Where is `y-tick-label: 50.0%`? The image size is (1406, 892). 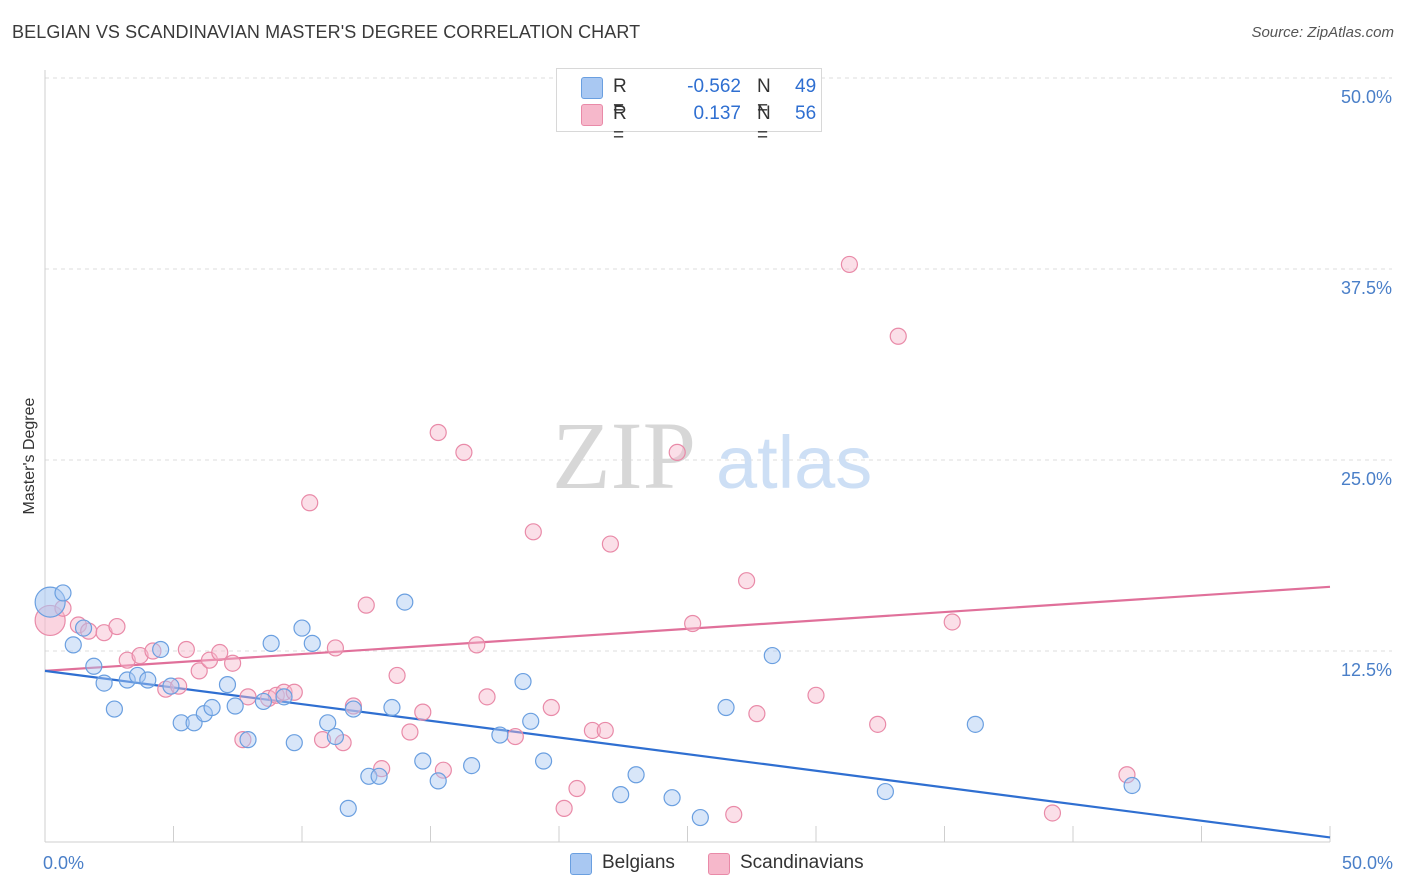
y-tick-label: 50.0% is located at coordinates (1366, 97).